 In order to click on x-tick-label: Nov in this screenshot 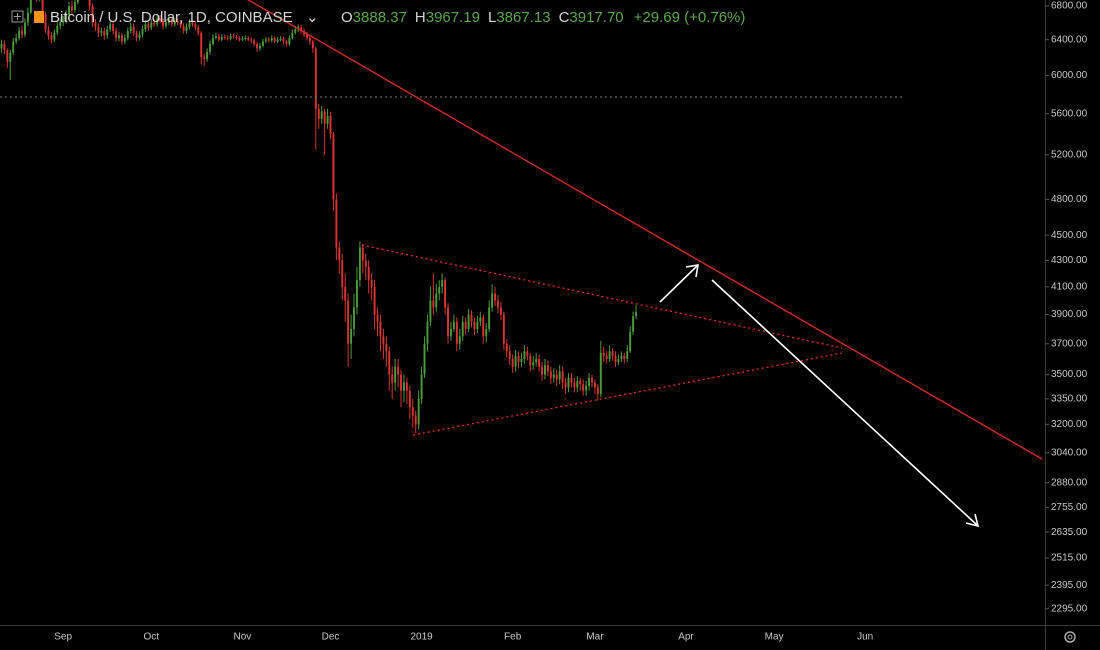, I will do `click(242, 637)`.